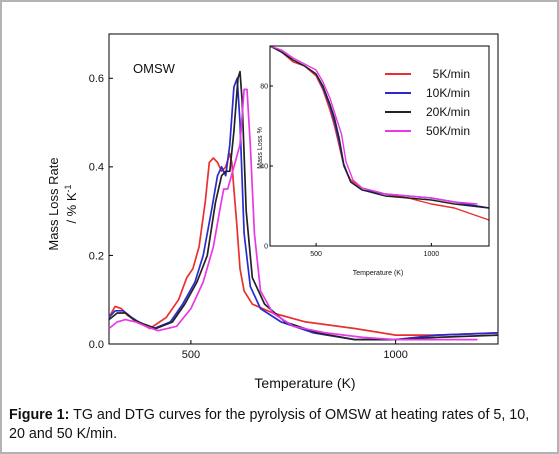 The image size is (559, 454). Describe the element at coordinates (53, 203) in the screenshot. I see `main-y-axis-label: Mass Loss Rate` at that location.